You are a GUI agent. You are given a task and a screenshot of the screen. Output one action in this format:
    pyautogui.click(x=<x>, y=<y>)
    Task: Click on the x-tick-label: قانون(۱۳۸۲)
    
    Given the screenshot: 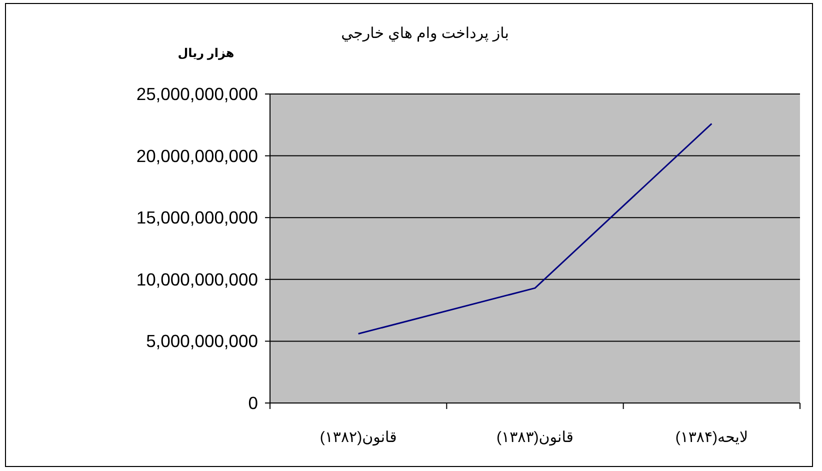 What is the action you would take?
    pyautogui.click(x=358, y=437)
    